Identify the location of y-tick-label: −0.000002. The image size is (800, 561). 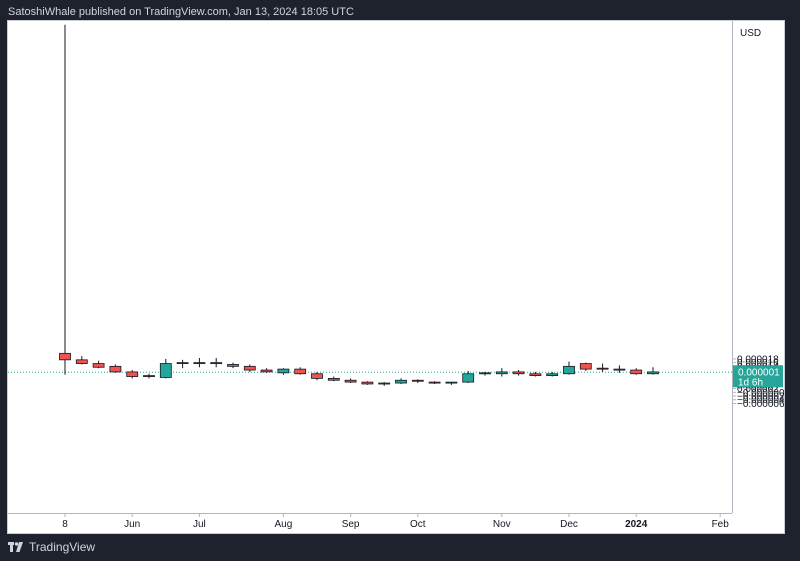
(760, 397).